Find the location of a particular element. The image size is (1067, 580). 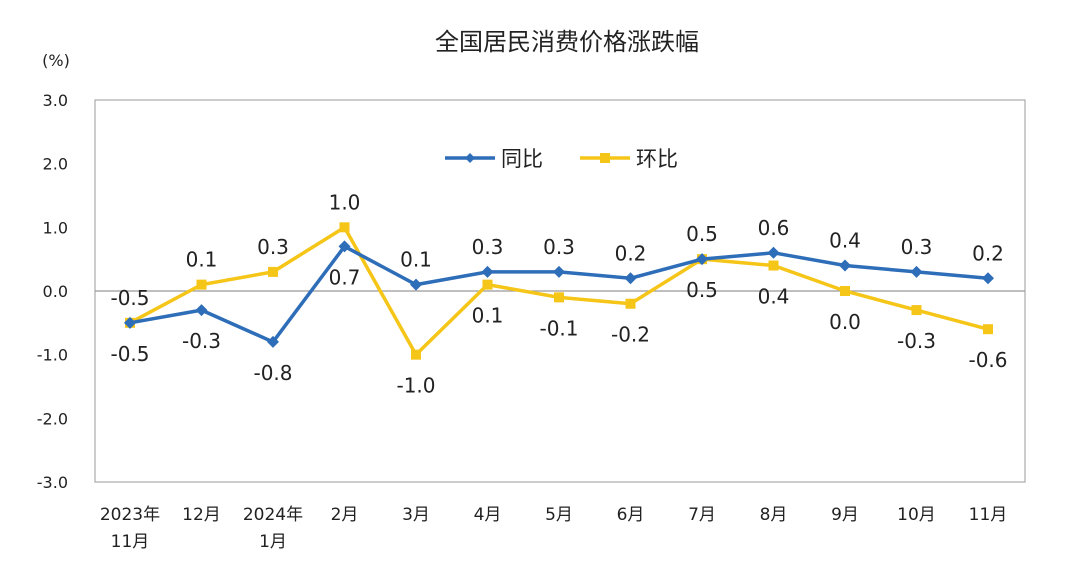

x-tick-label: 2023年 is located at coordinates (130, 515).